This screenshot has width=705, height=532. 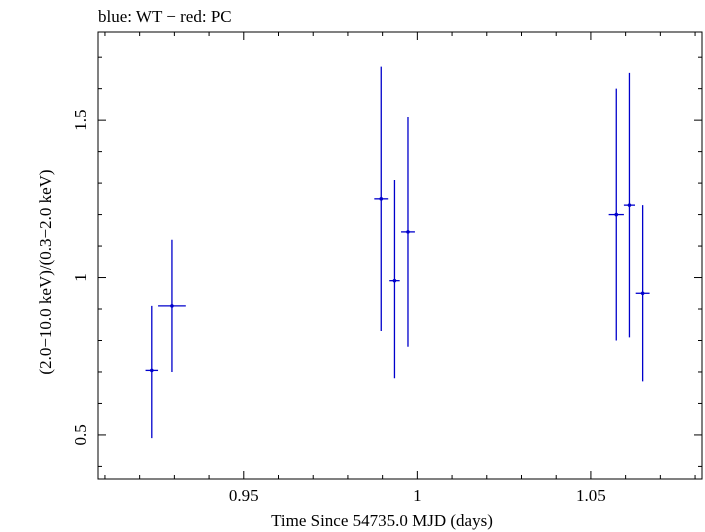 What do you see at coordinates (80, 434) in the screenshot?
I see `y-tick-label: 0.5` at bounding box center [80, 434].